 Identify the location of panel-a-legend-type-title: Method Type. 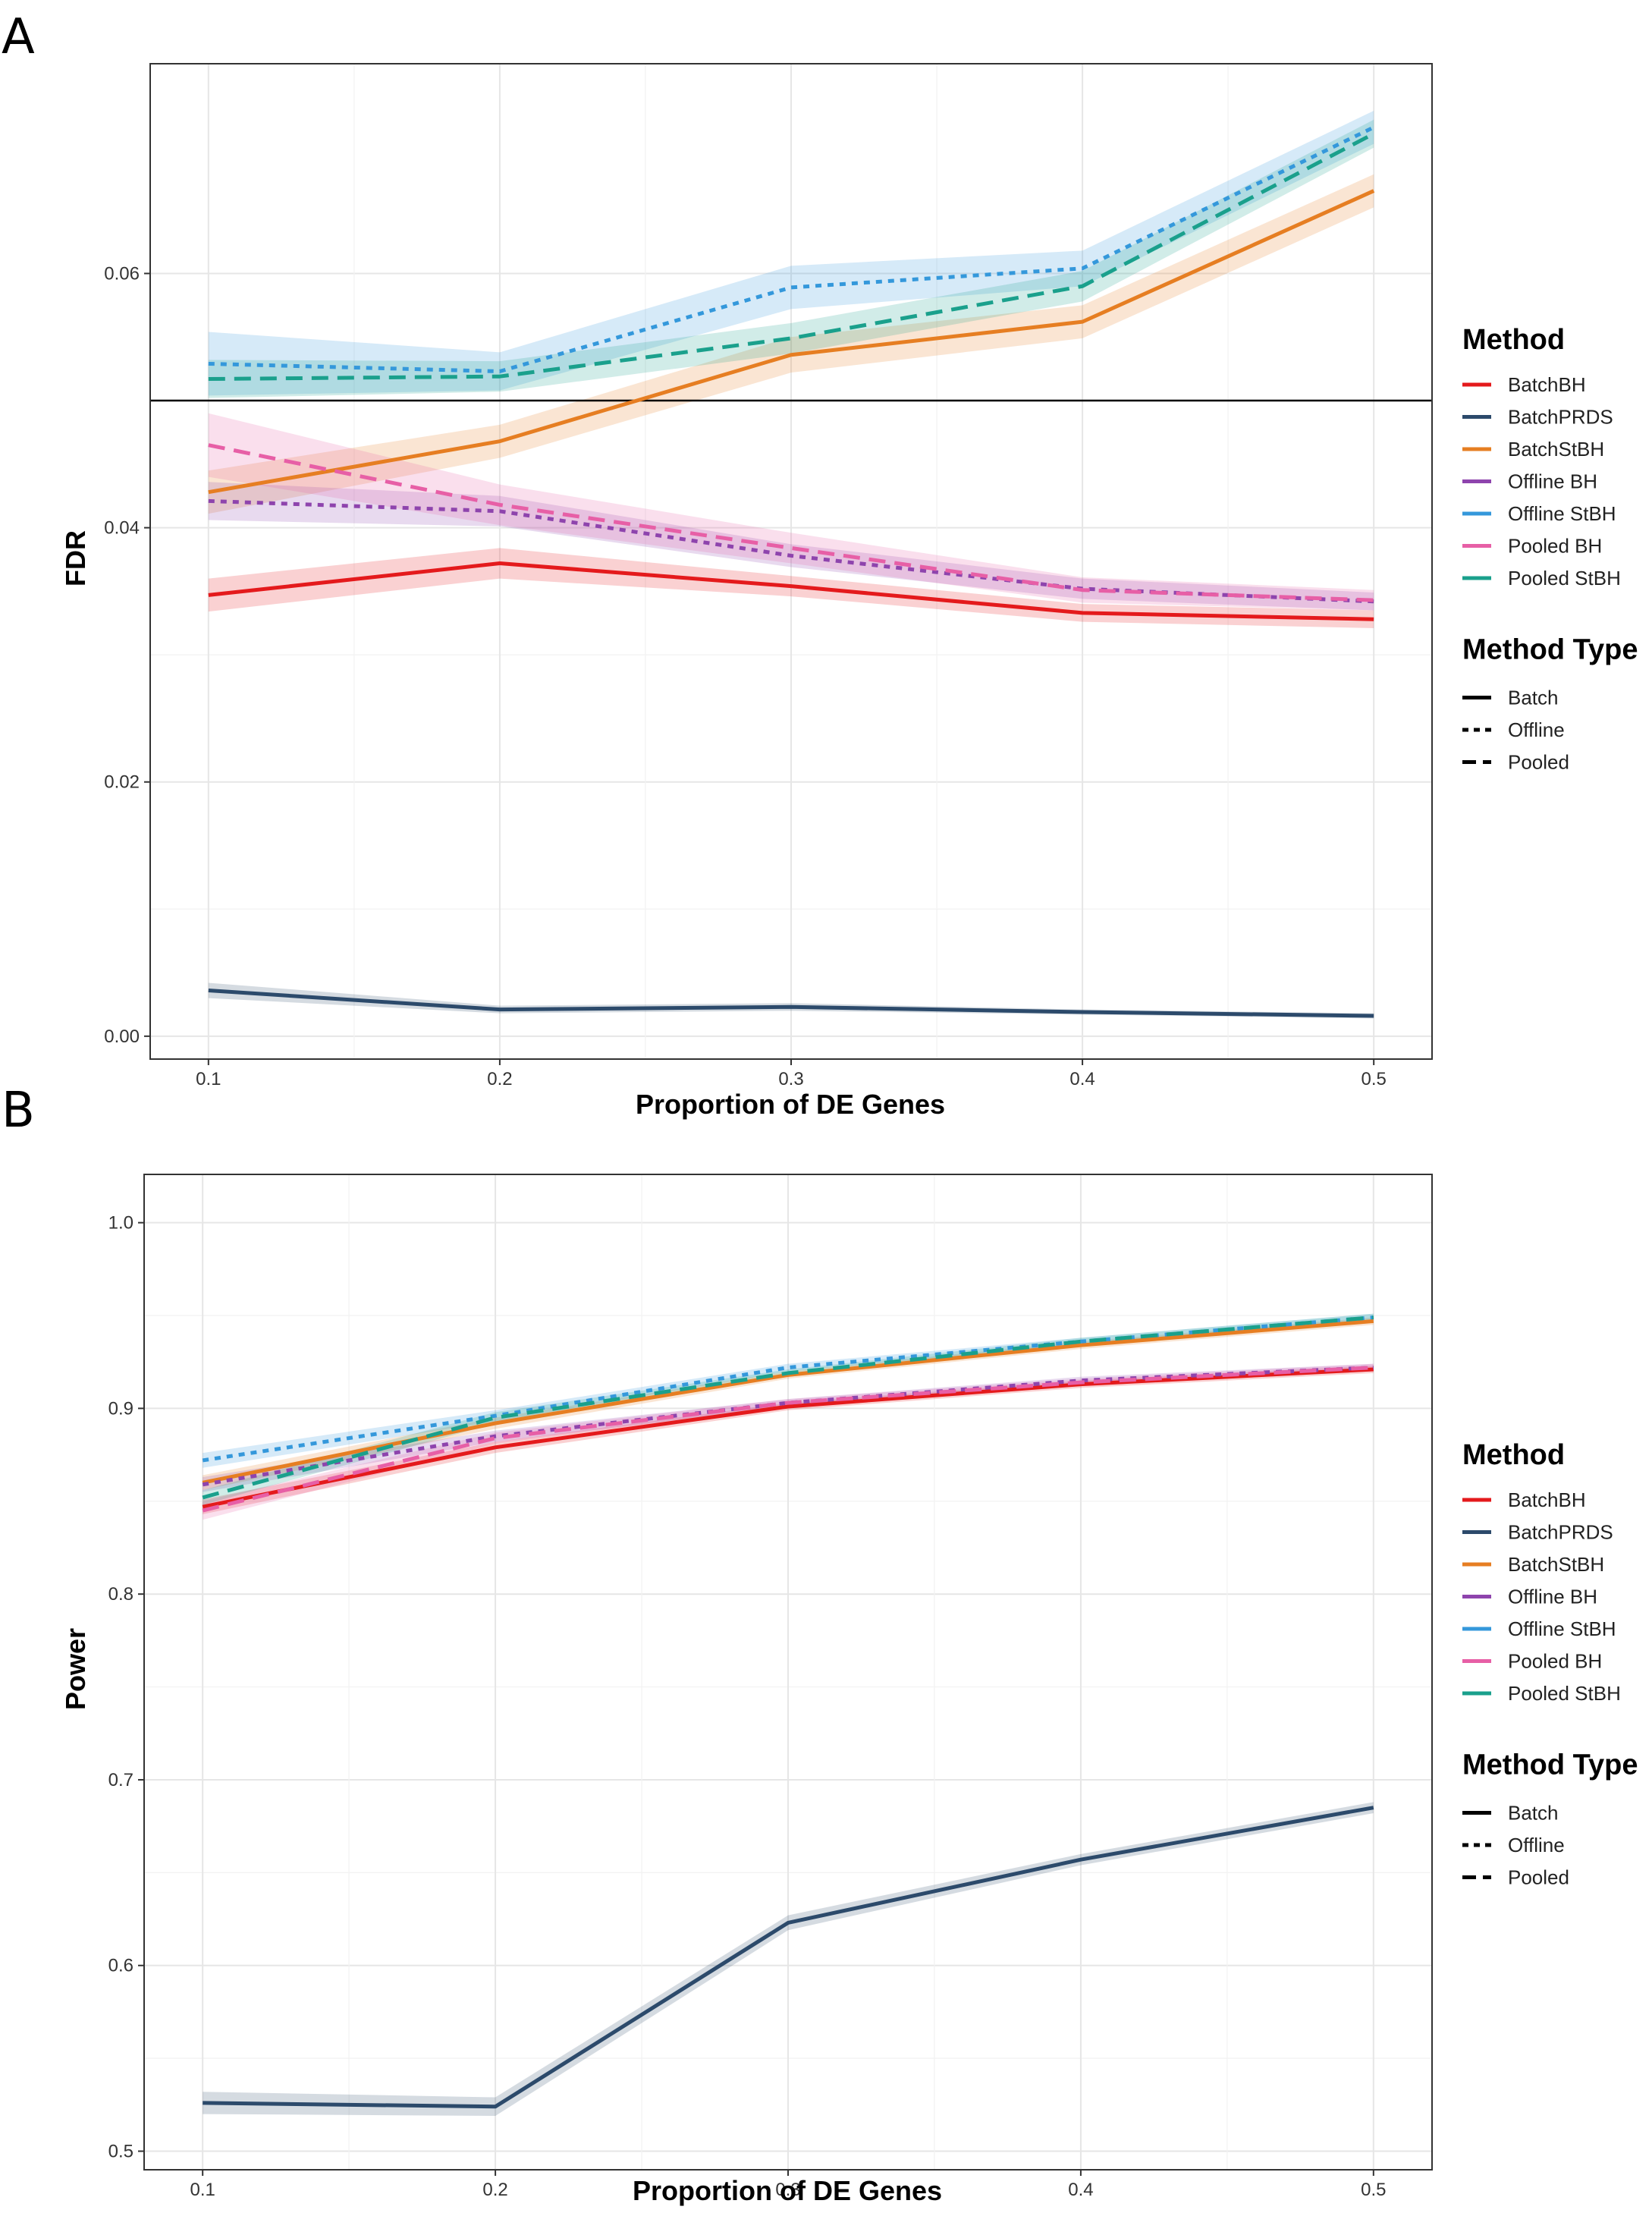
(1550, 650).